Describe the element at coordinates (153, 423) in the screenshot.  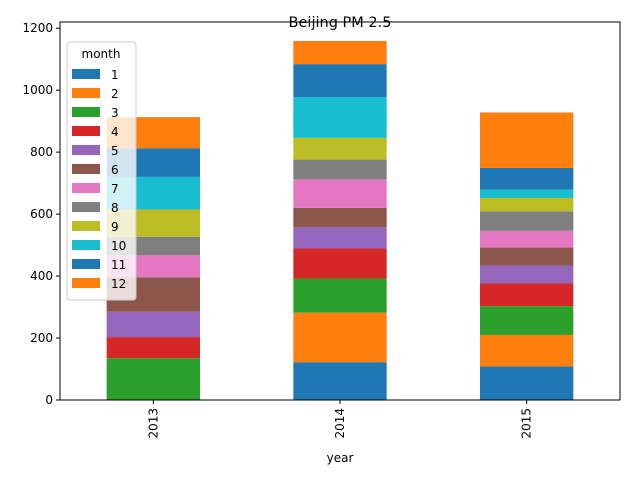
I see `x-tick-label-2013: 2013` at that location.